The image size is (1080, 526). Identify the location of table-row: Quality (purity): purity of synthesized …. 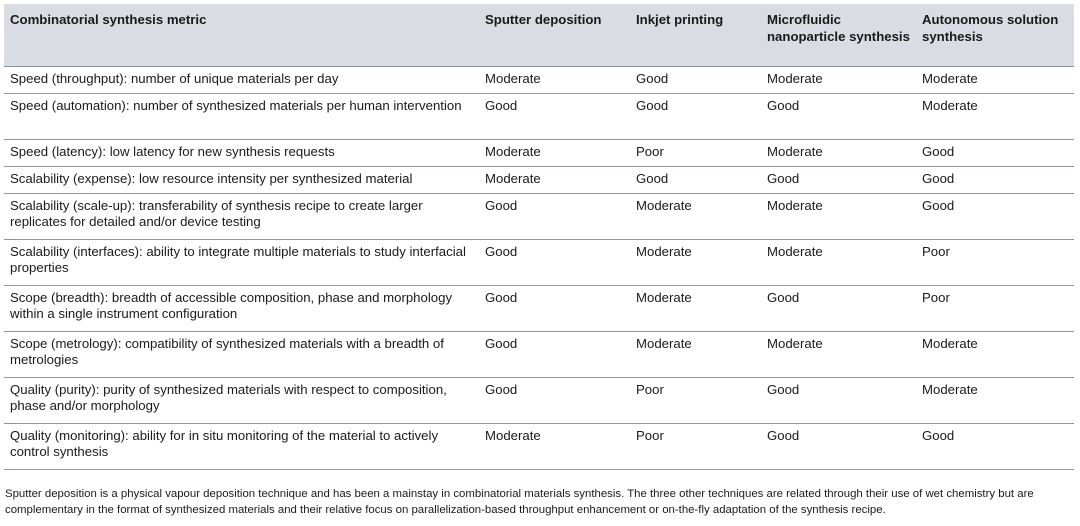
(539, 399).